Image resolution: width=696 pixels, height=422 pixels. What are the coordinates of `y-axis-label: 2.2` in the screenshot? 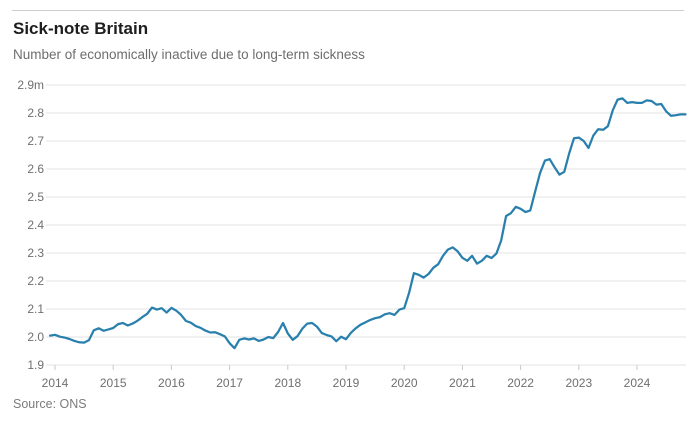 It's located at (35, 281).